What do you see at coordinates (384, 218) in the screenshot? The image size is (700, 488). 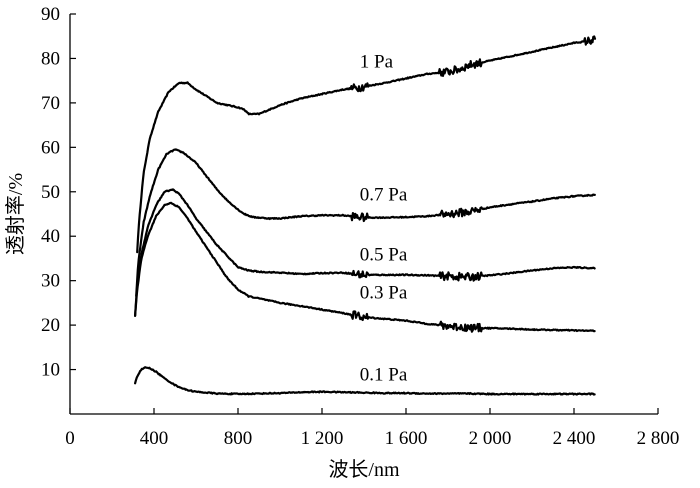 I see `series-labels: 1 Pa 0.7 Pa 0.5 Pa 0.3 Pa 0.1 Pa` at bounding box center [384, 218].